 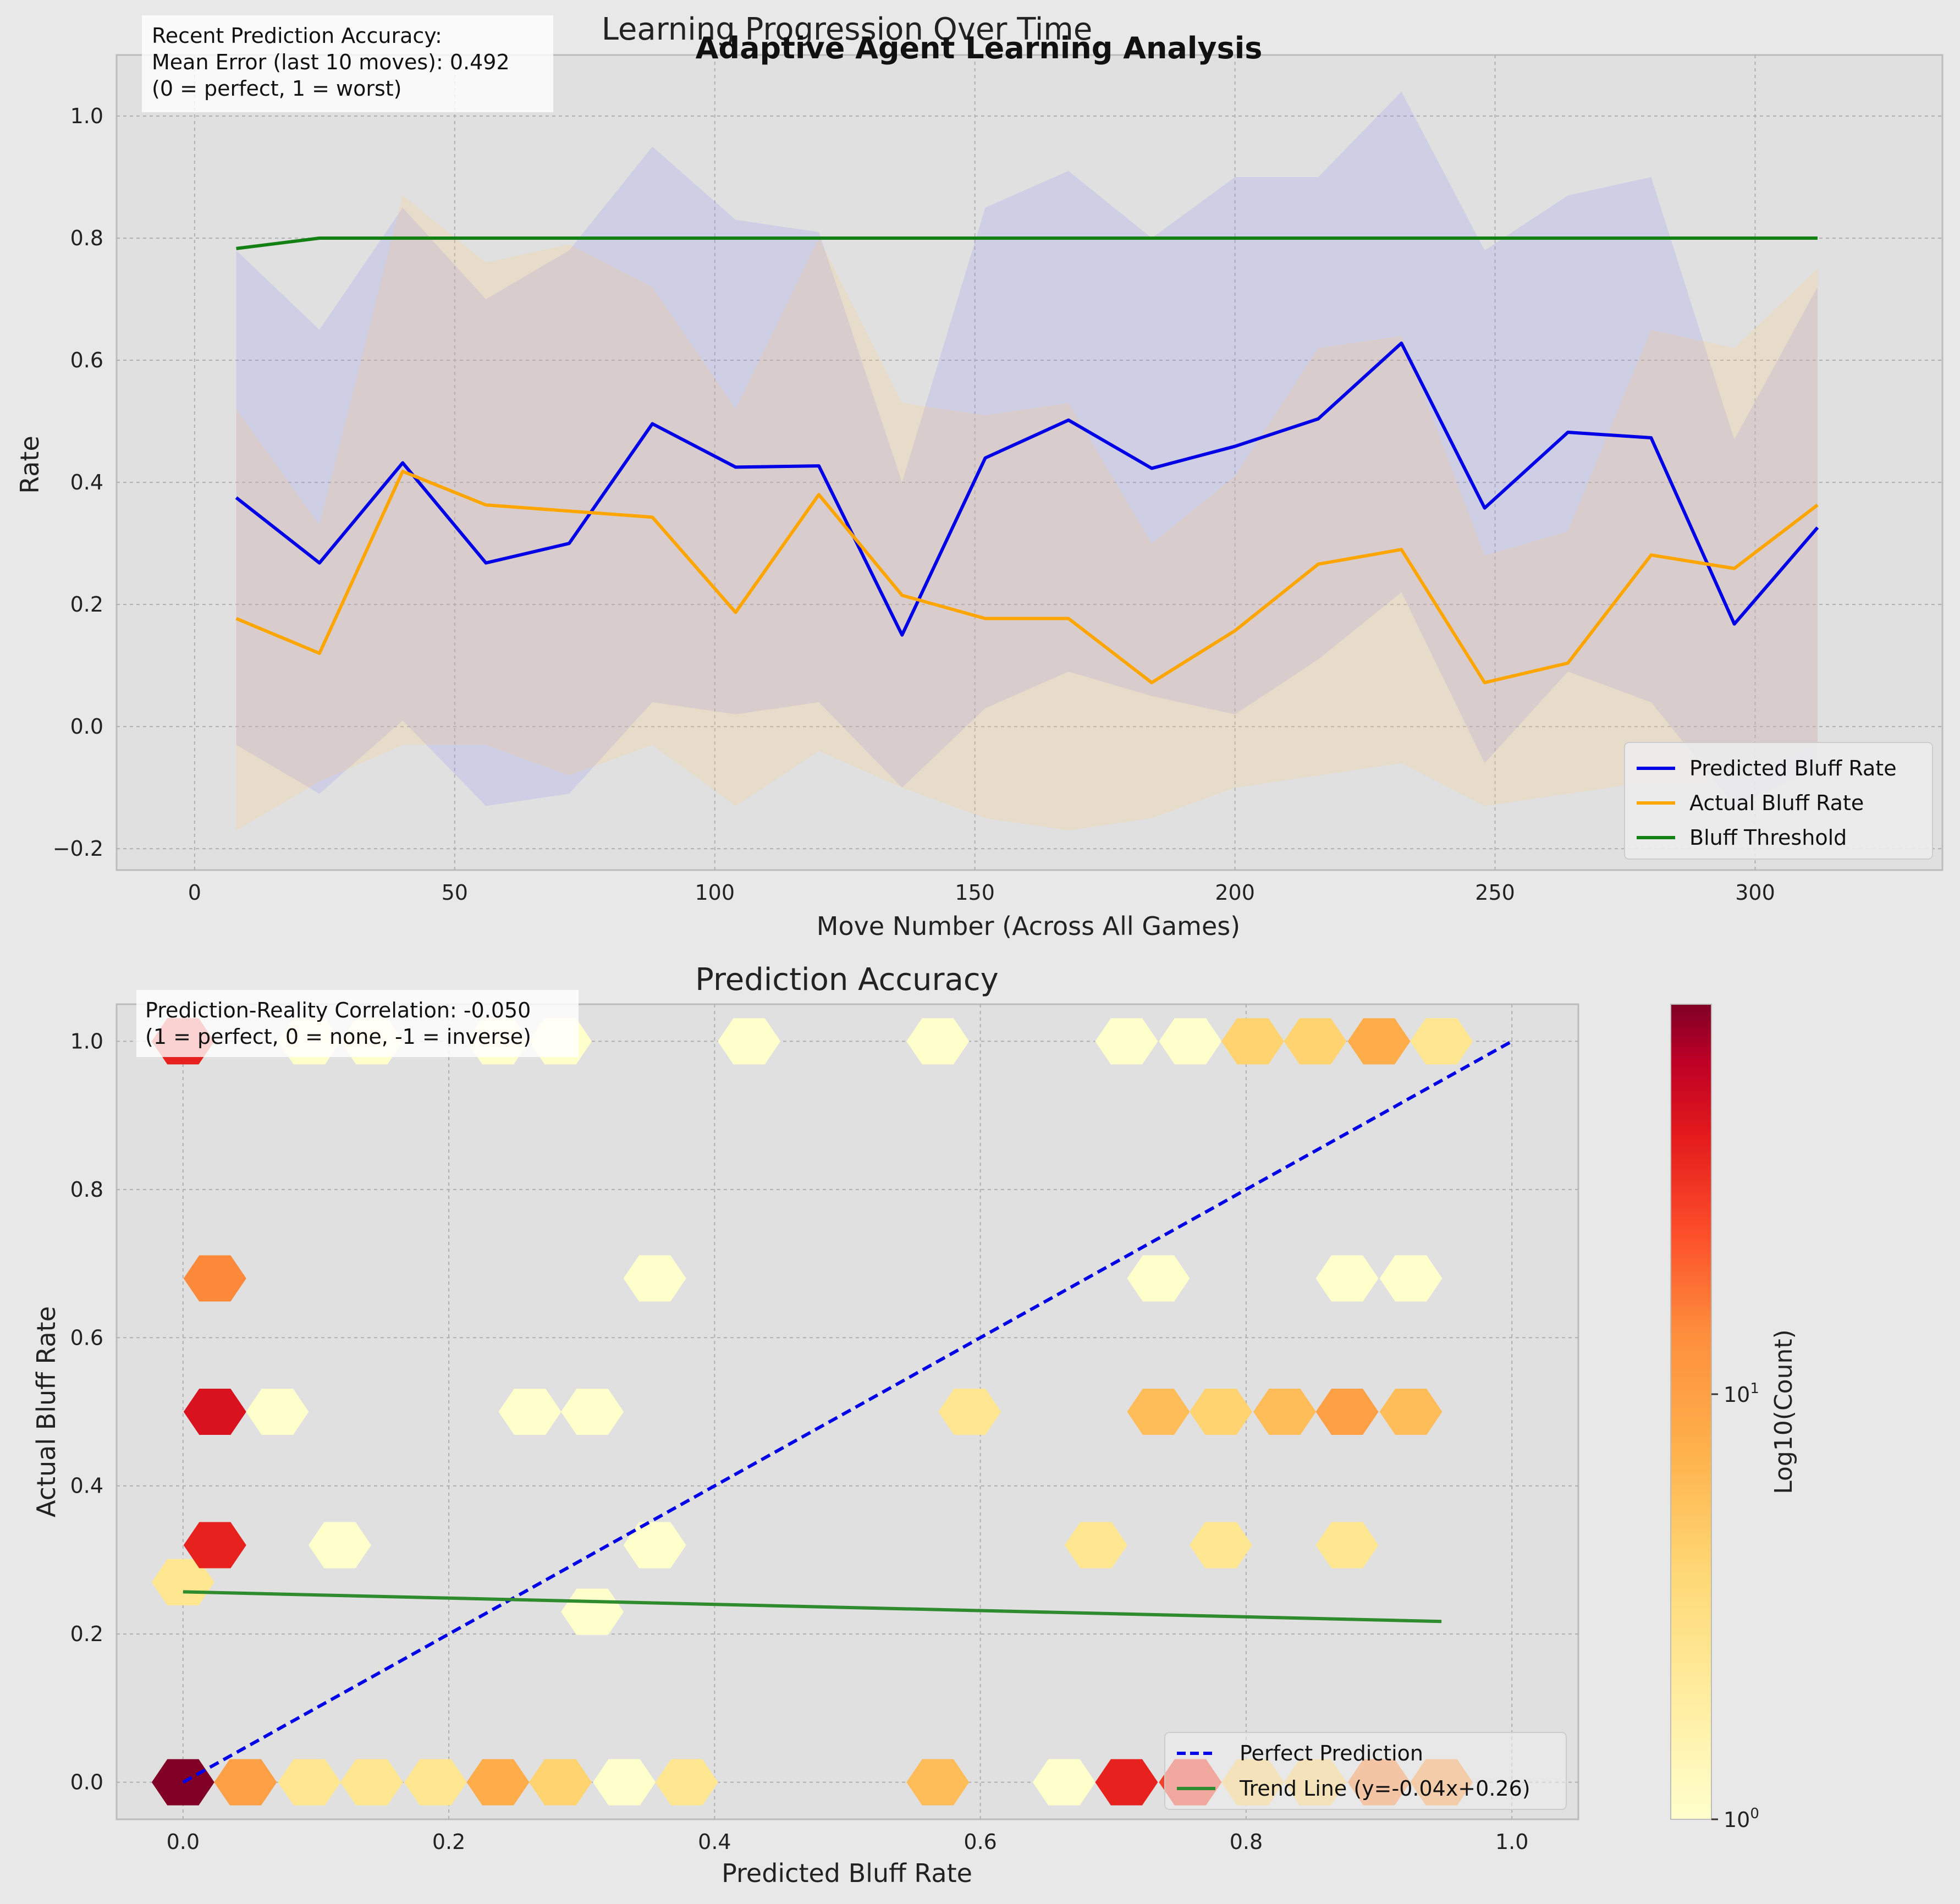 I want to click on bottom-x-tick-label: 0.2, so click(x=449, y=1842).